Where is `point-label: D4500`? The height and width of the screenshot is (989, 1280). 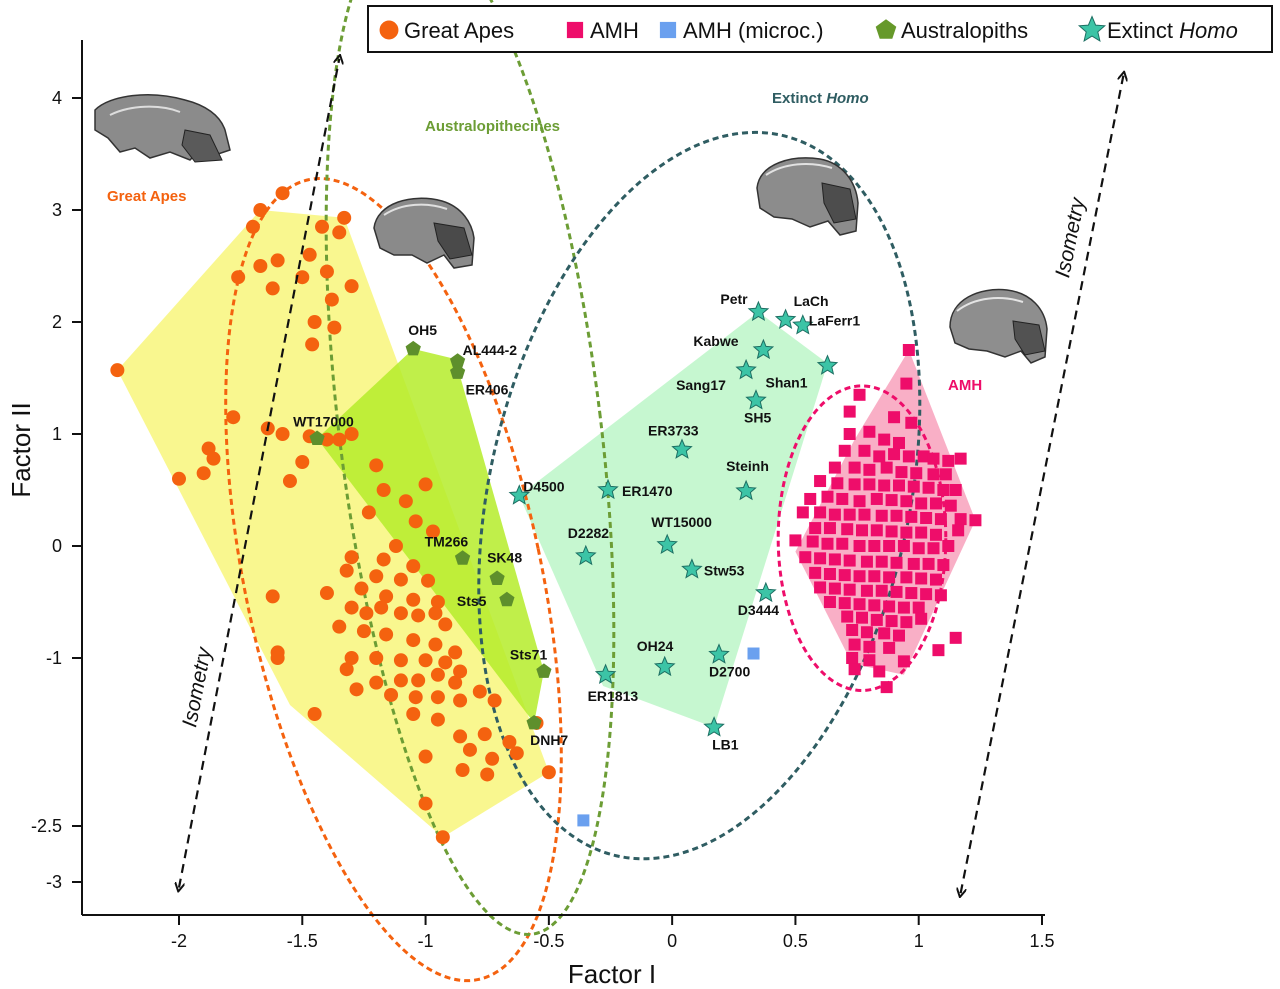 point-label: D4500 is located at coordinates (543, 487).